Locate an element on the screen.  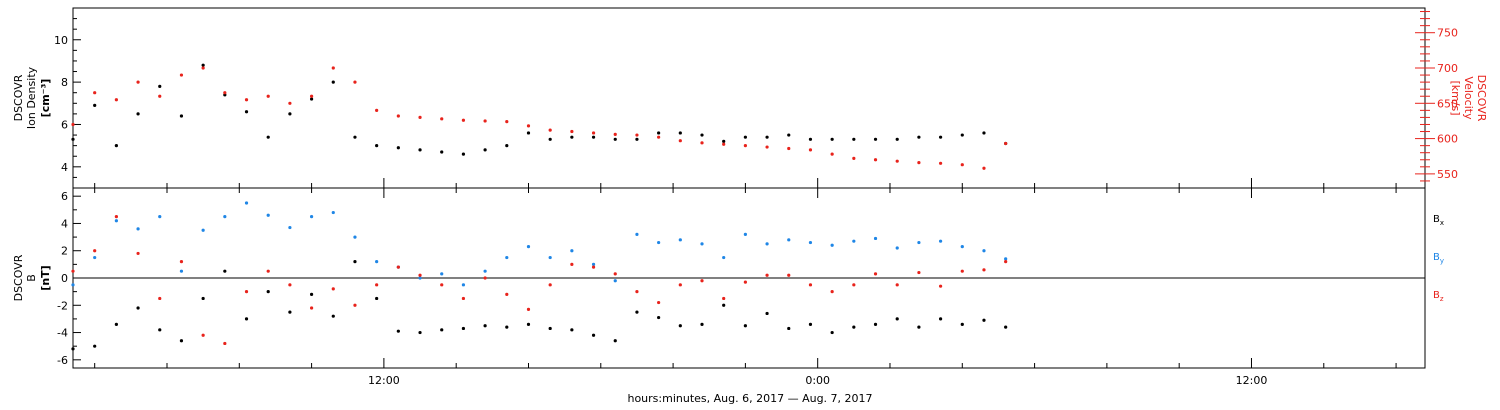
top-left-tick-label: 6 is located at coordinates (64, 124).